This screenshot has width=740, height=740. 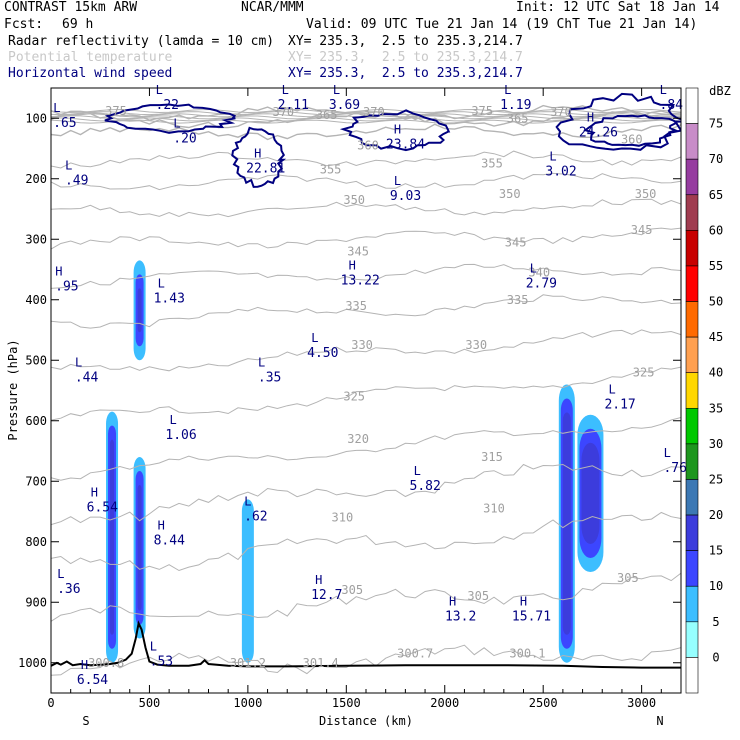 What do you see at coordinates (720, 91) in the screenshot?
I see `colorbar-unit: dBZ` at bounding box center [720, 91].